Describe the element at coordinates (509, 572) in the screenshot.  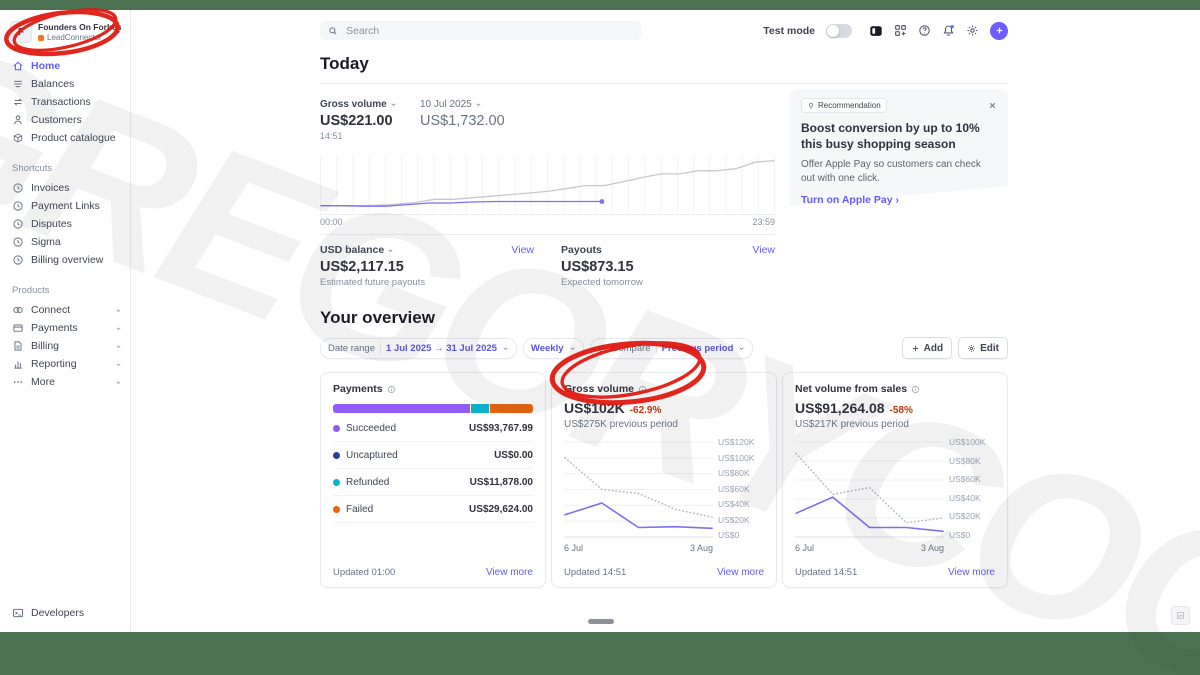
I see `payments-view-more-link: View more` at that location.